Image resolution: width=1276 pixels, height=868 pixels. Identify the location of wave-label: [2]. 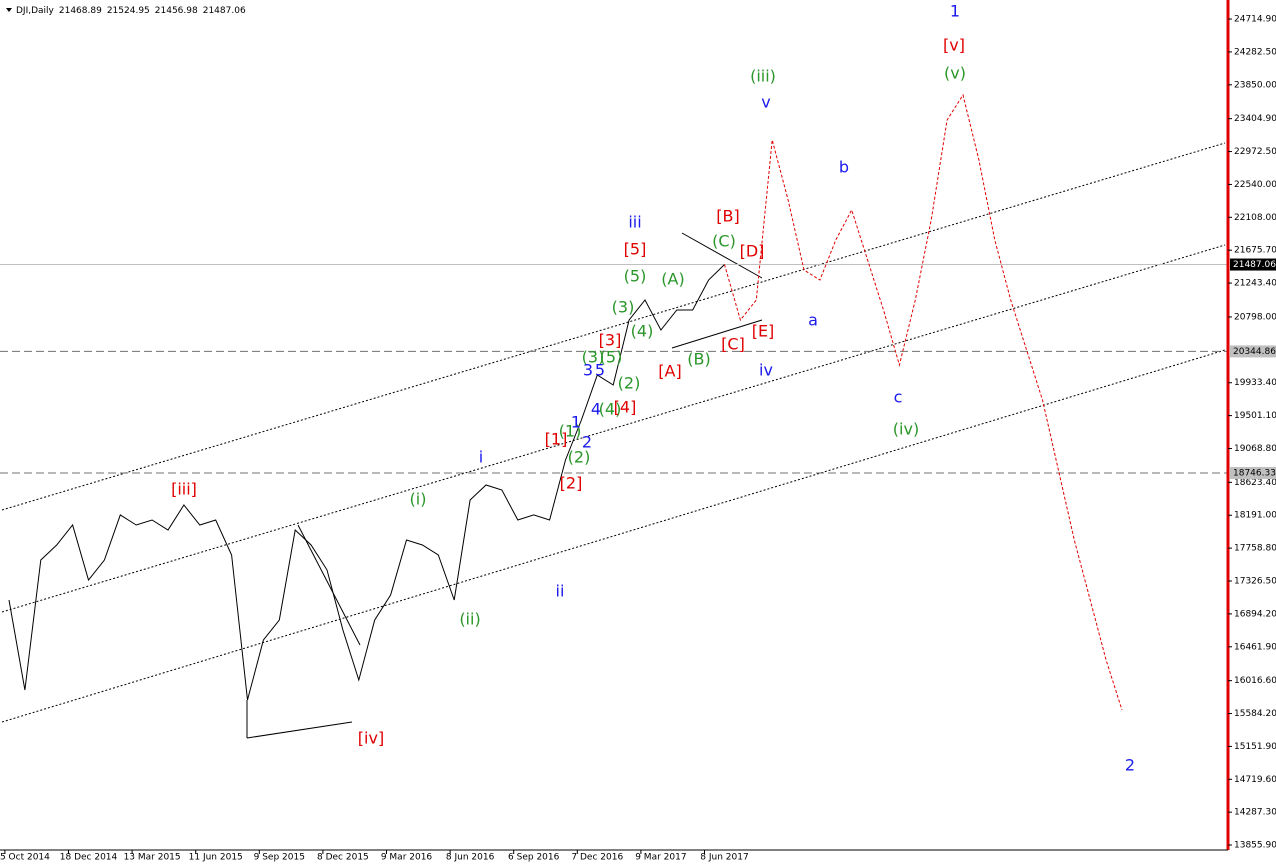
(571, 483).